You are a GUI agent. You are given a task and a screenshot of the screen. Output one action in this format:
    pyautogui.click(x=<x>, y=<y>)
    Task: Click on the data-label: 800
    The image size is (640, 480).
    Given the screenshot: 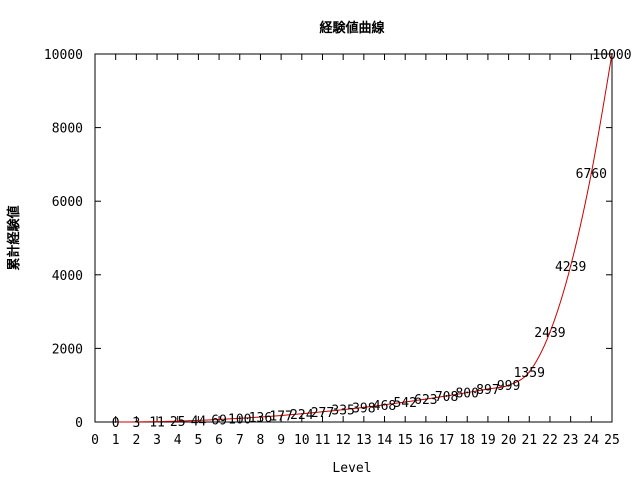 What is the action you would take?
    pyautogui.click(x=466, y=394)
    